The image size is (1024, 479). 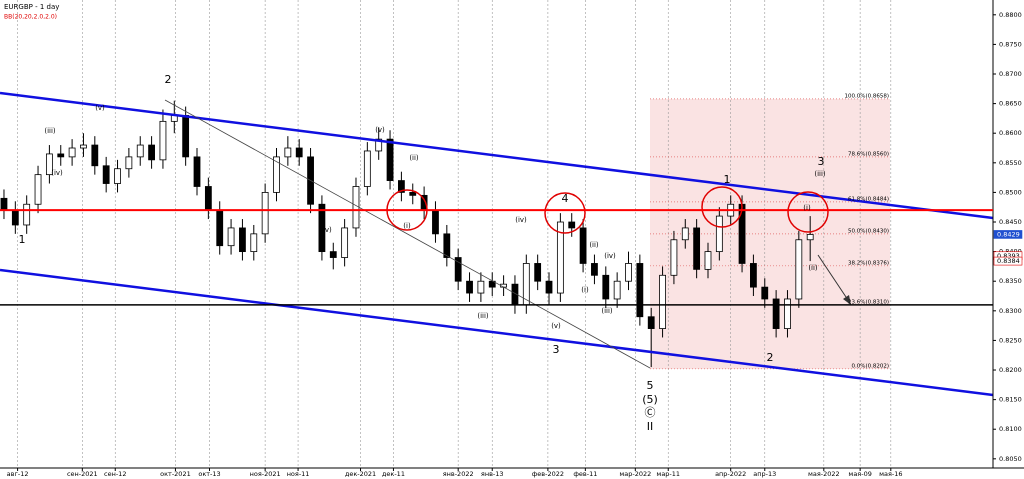 What do you see at coordinates (1010, 370) in the screenshot?
I see `y-tick-label: 0.8200` at bounding box center [1010, 370].